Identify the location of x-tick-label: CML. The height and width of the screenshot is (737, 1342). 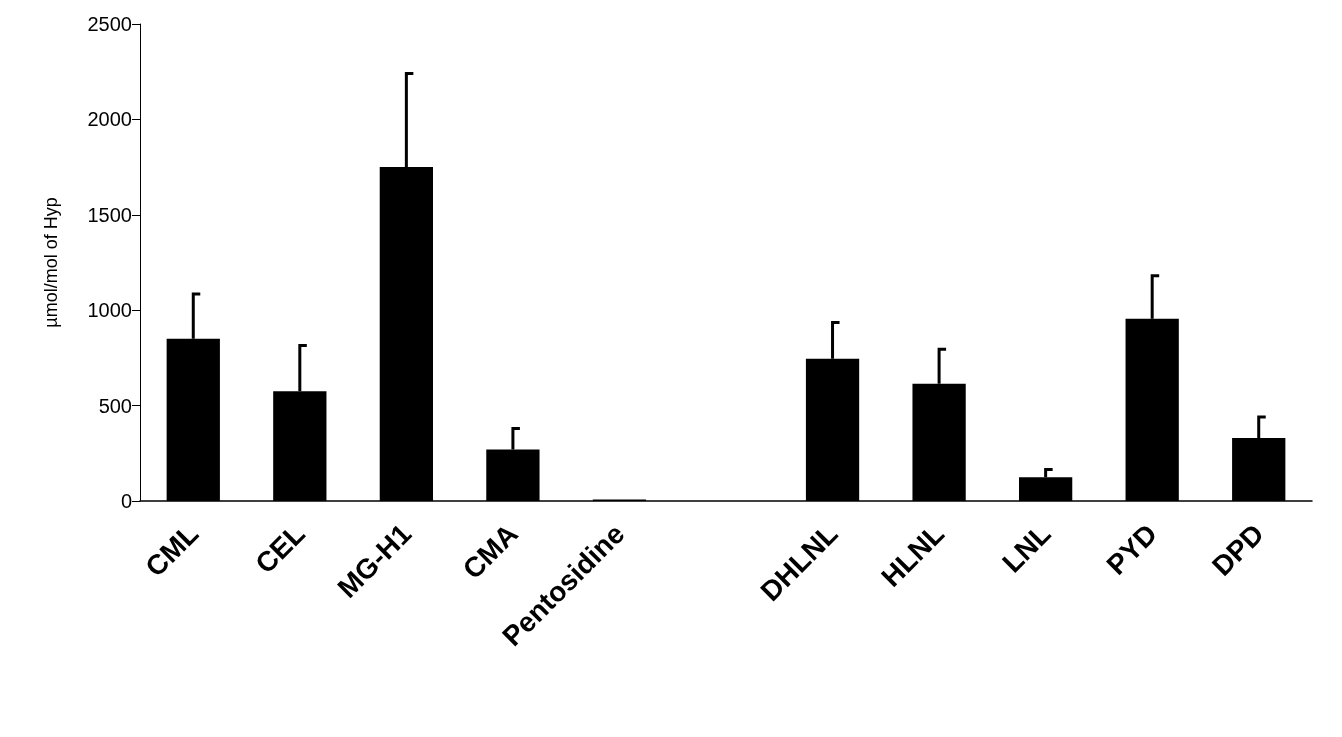
(172, 550).